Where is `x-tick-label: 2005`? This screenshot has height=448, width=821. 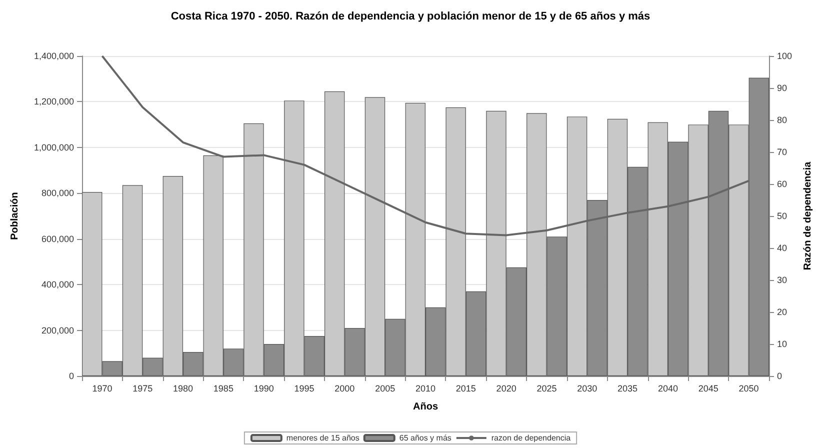 x-tick-label: 2005 is located at coordinates (385, 389).